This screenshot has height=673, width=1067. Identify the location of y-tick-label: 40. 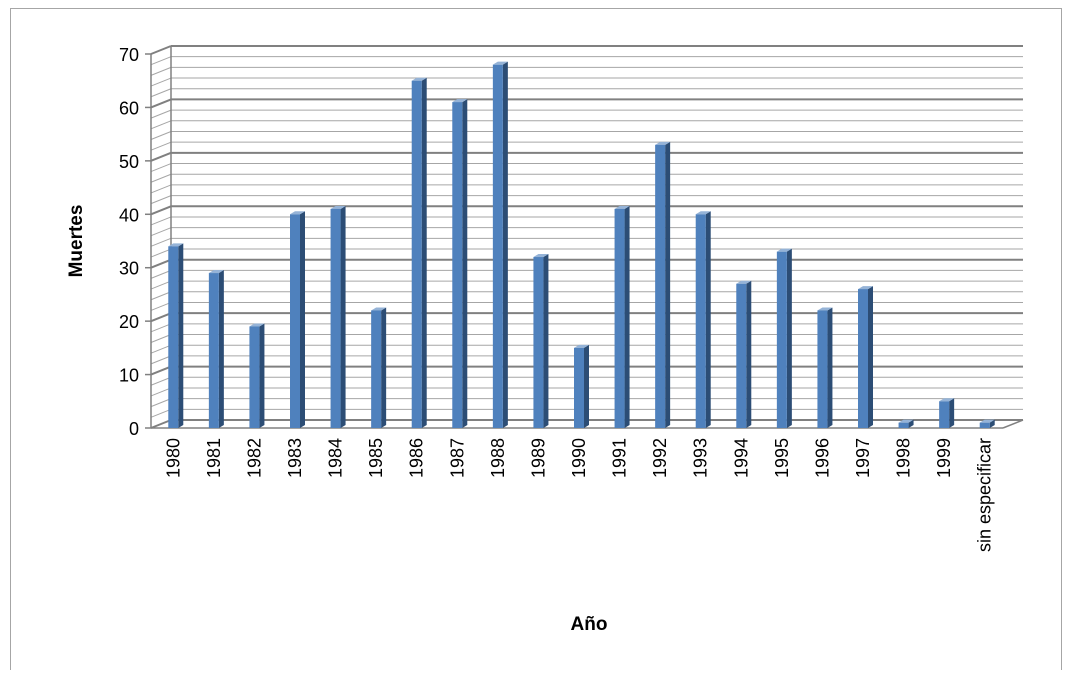
(129, 215).